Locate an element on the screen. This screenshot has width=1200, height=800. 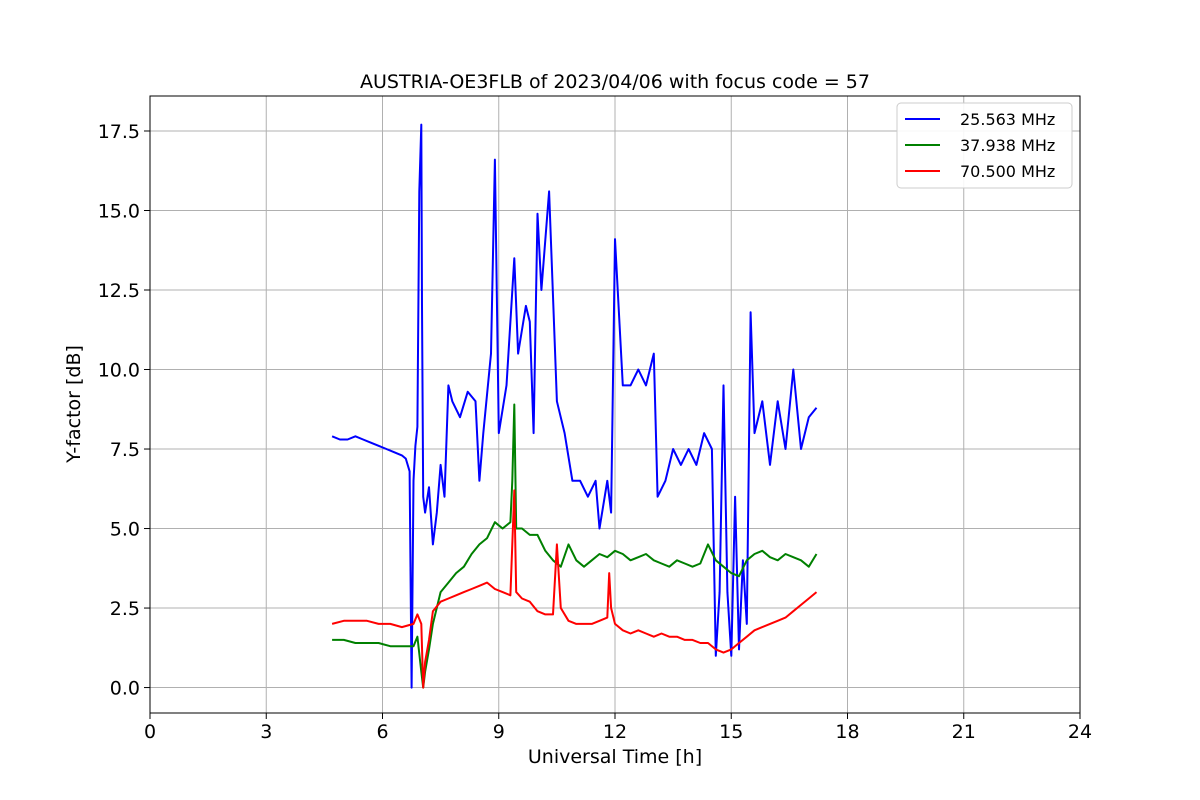
legend-entry: 25.563 MHz is located at coordinates (1007, 119).